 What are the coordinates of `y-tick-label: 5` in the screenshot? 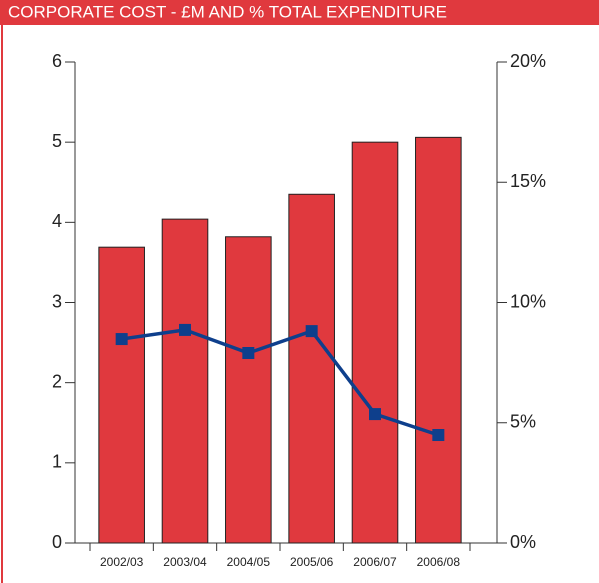 It's located at (57, 141).